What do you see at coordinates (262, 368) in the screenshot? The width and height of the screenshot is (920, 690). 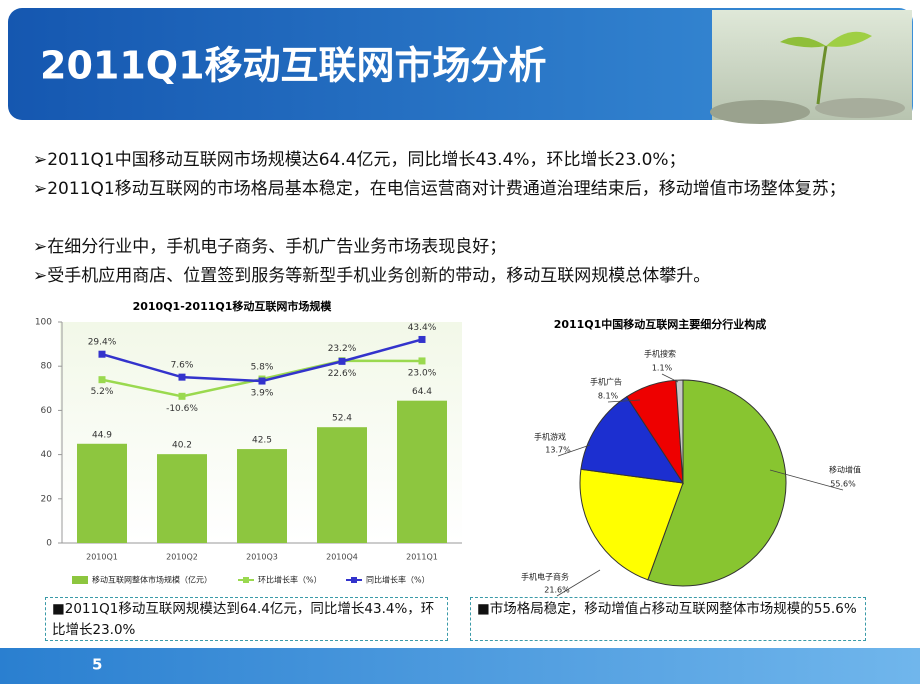 I see `data-label: 5.8%` at bounding box center [262, 368].